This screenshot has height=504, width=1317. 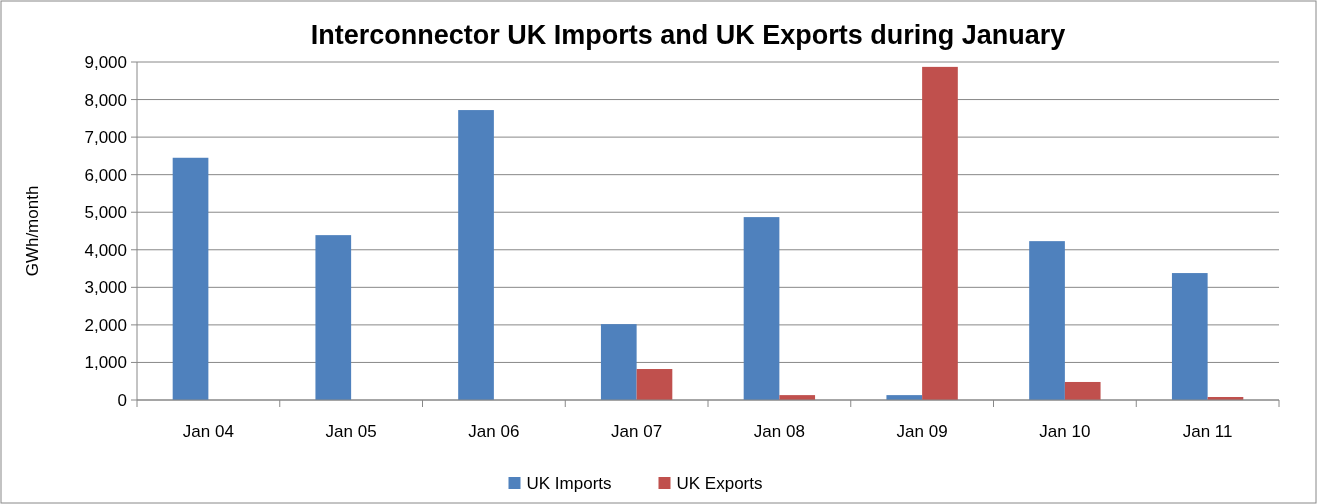 I want to click on legend-label: UK Exports, so click(x=719, y=483).